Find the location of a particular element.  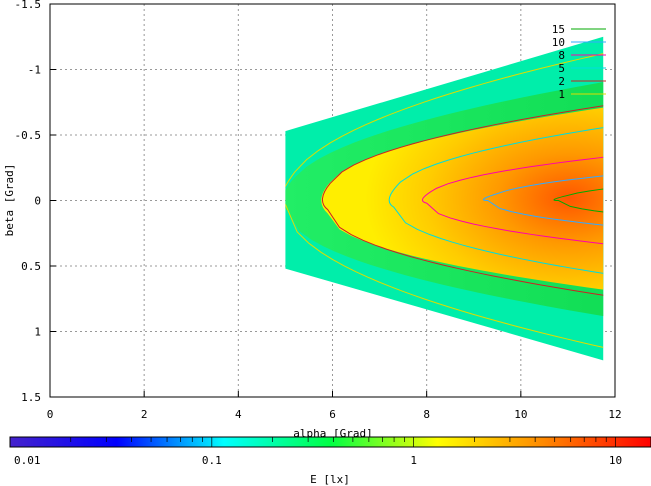

y-tick-label: 1.5 is located at coordinates (31, 397).